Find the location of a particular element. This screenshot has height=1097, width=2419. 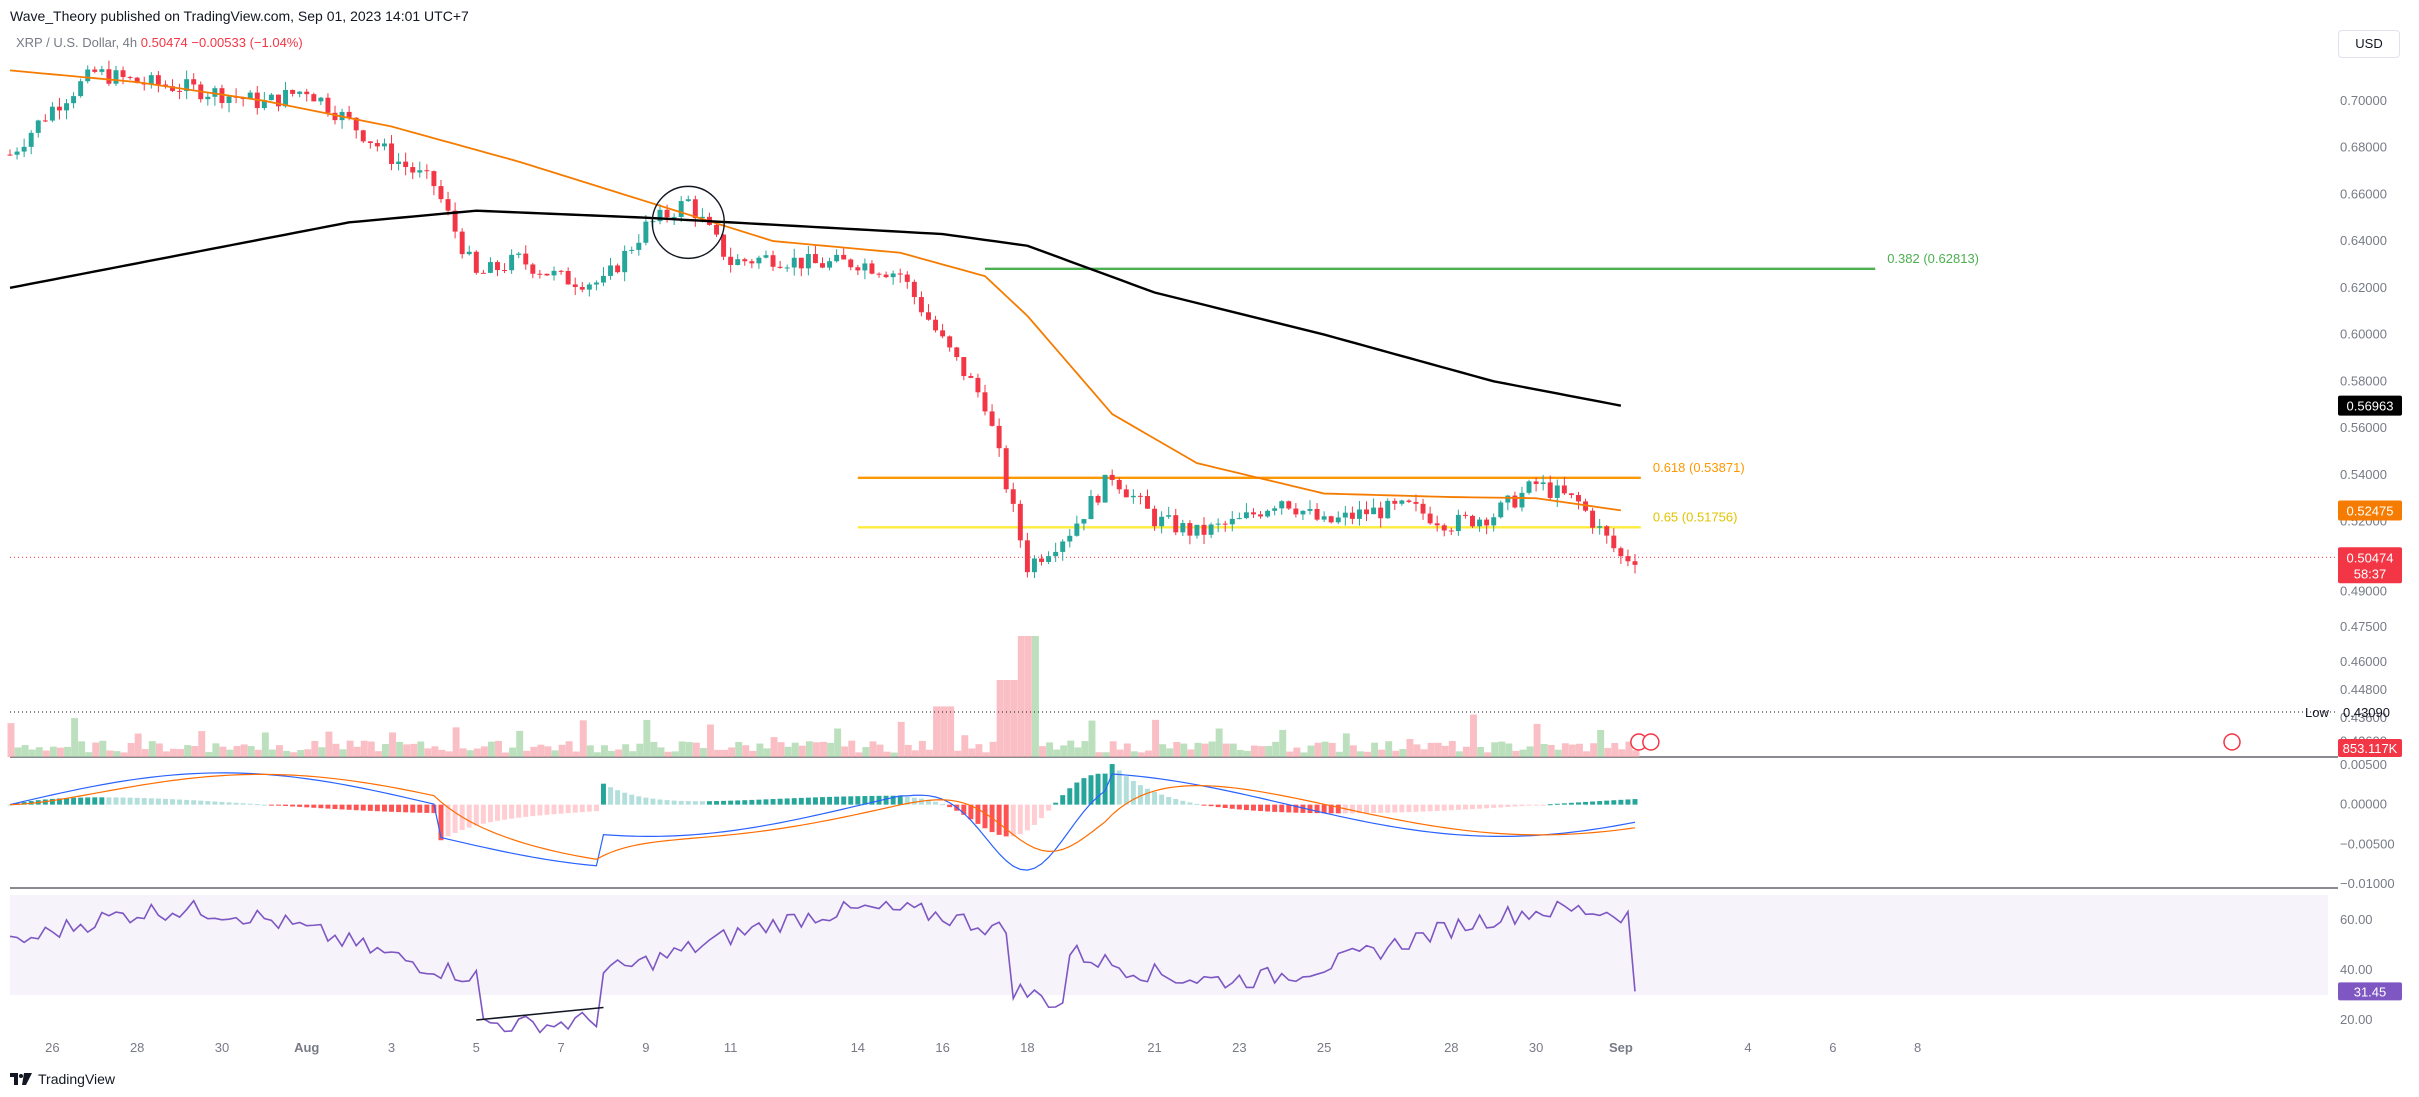

ema-200-line is located at coordinates (815, 308).